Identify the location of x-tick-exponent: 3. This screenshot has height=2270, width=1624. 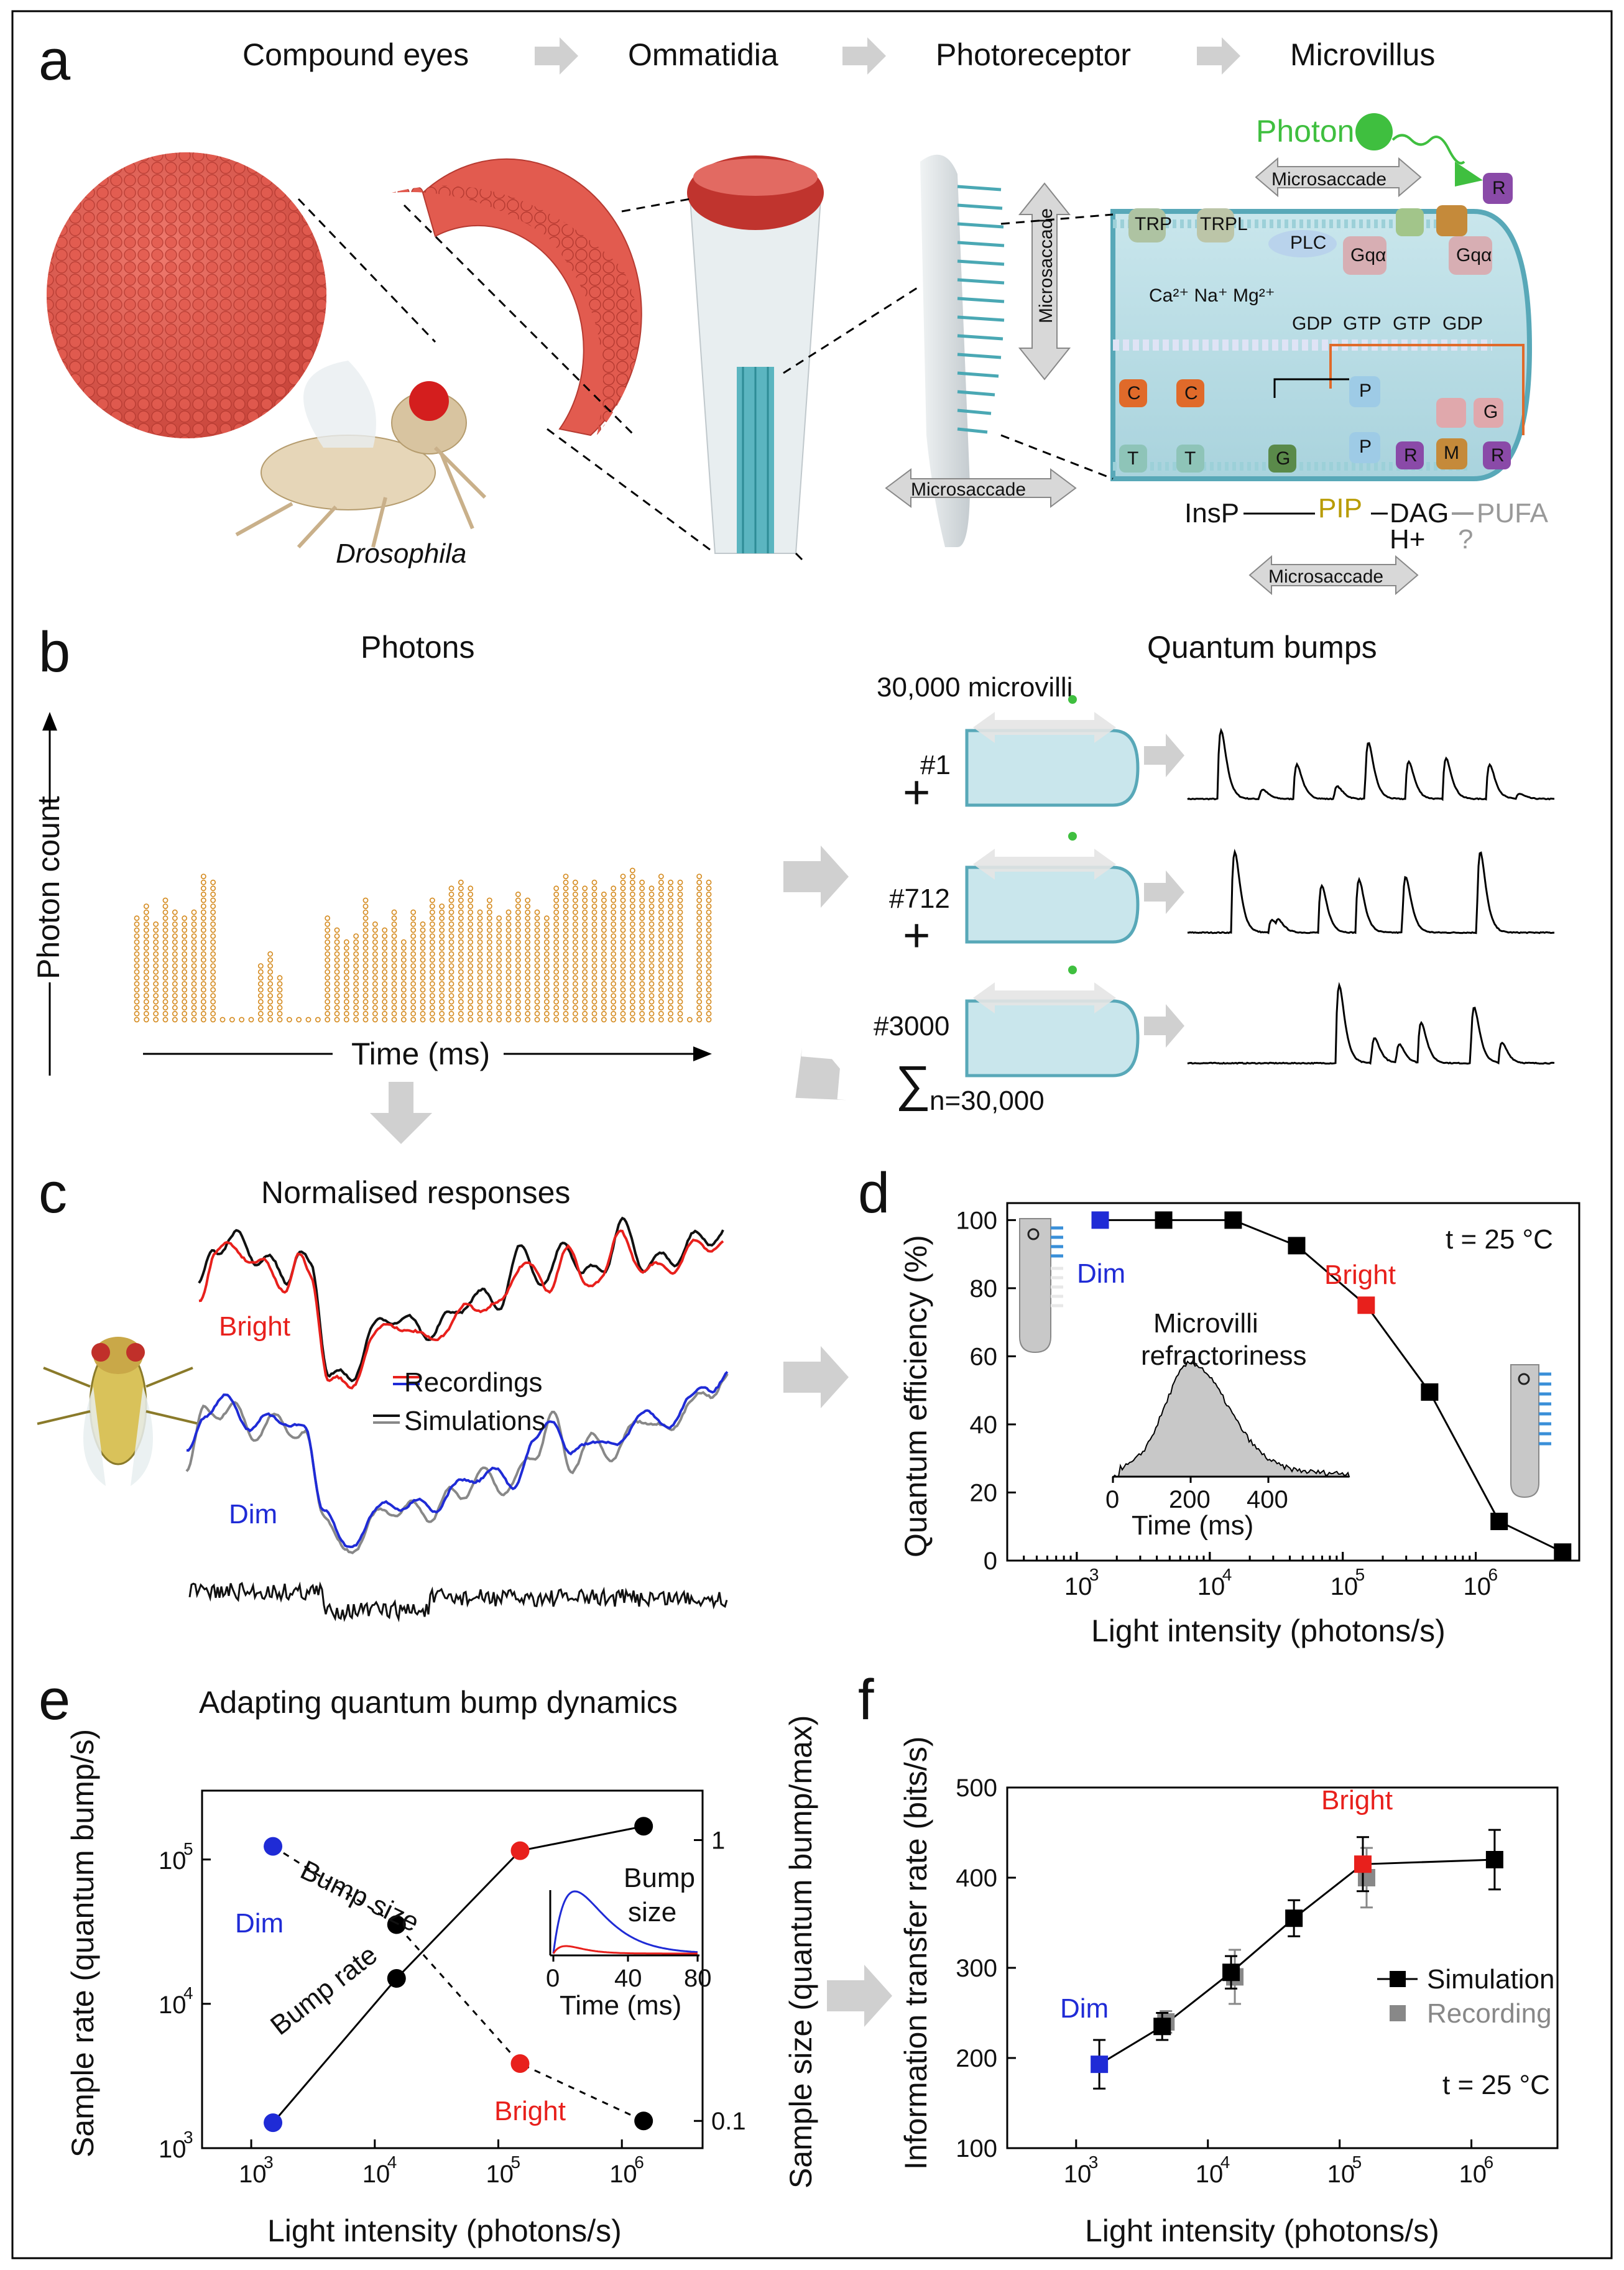
(1094, 2162).